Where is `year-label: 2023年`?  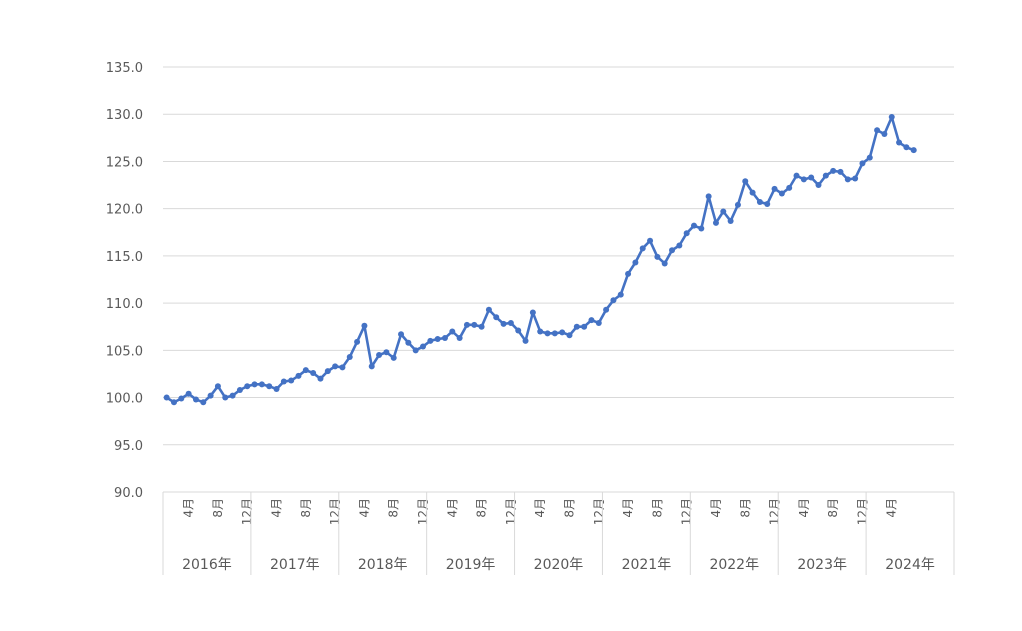
year-label: 2023年 is located at coordinates (822, 565).